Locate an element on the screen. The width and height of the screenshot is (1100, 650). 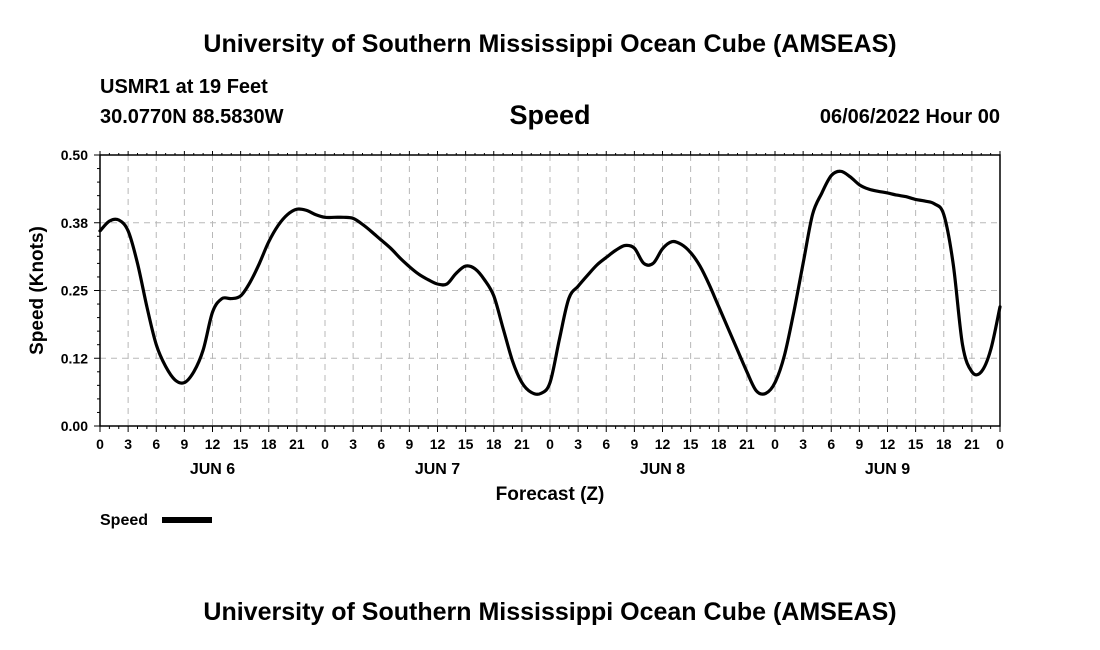
legend: Speed is located at coordinates (156, 520).